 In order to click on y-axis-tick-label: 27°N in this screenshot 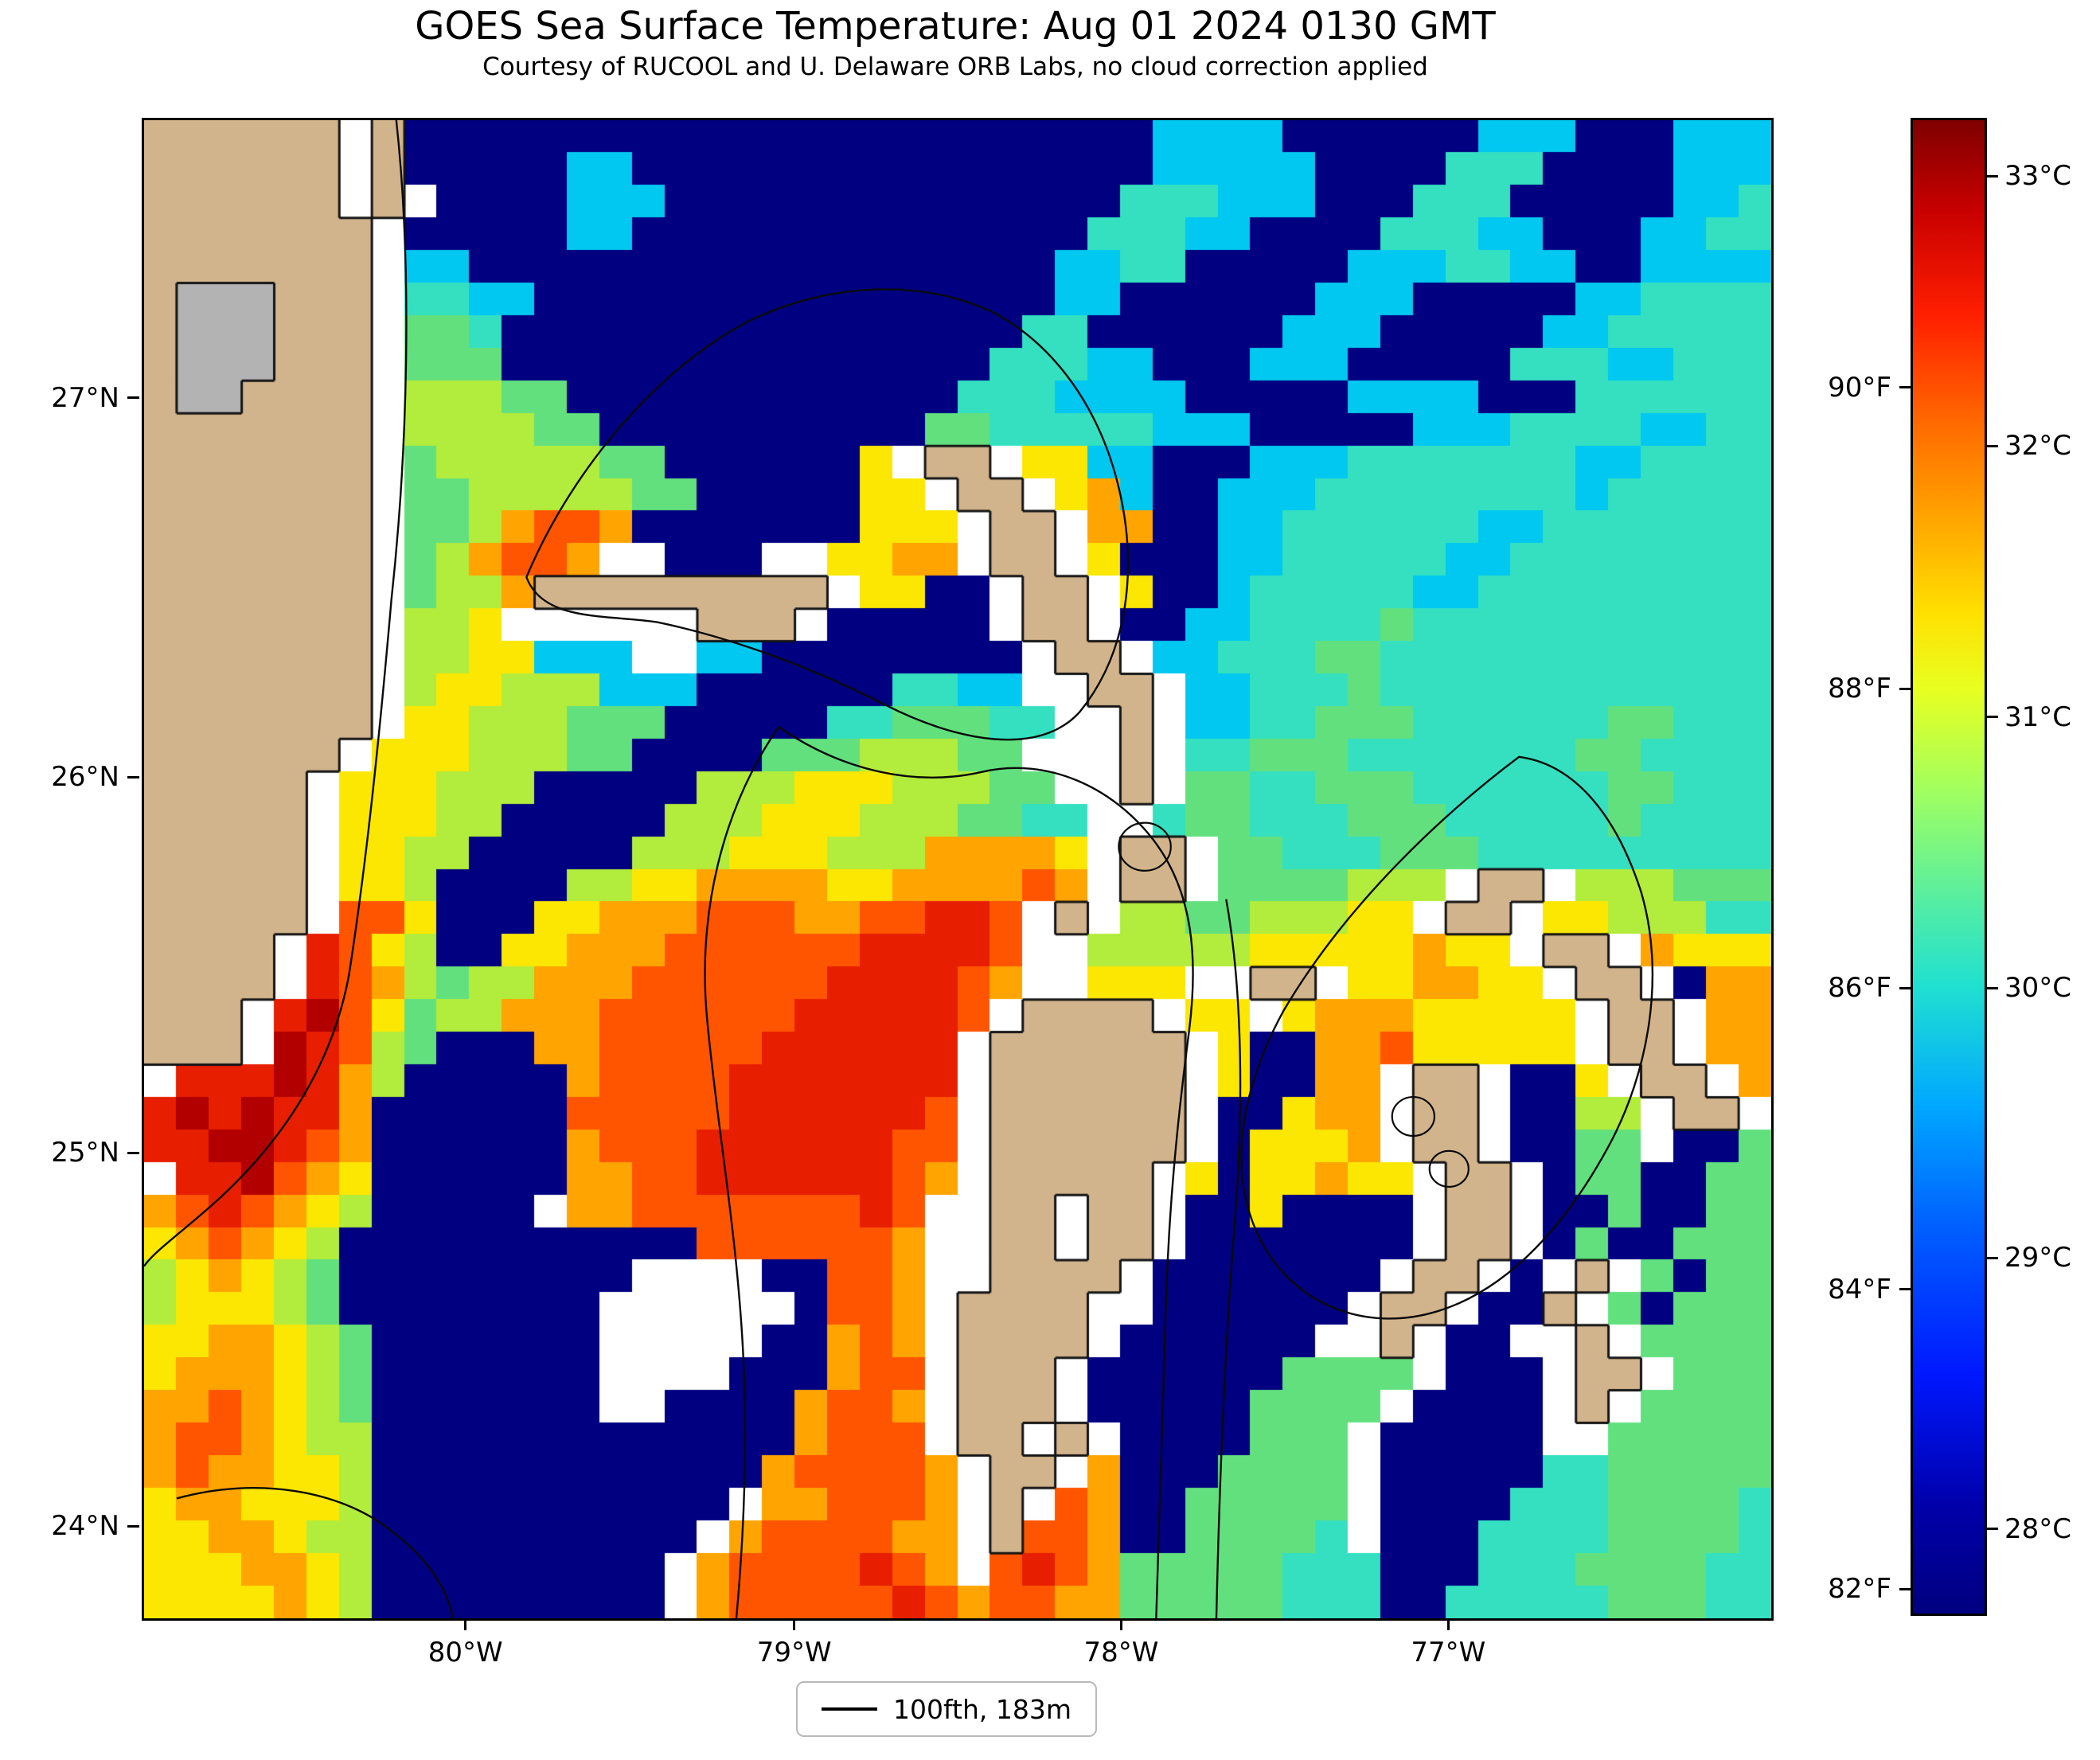, I will do `click(85, 398)`.